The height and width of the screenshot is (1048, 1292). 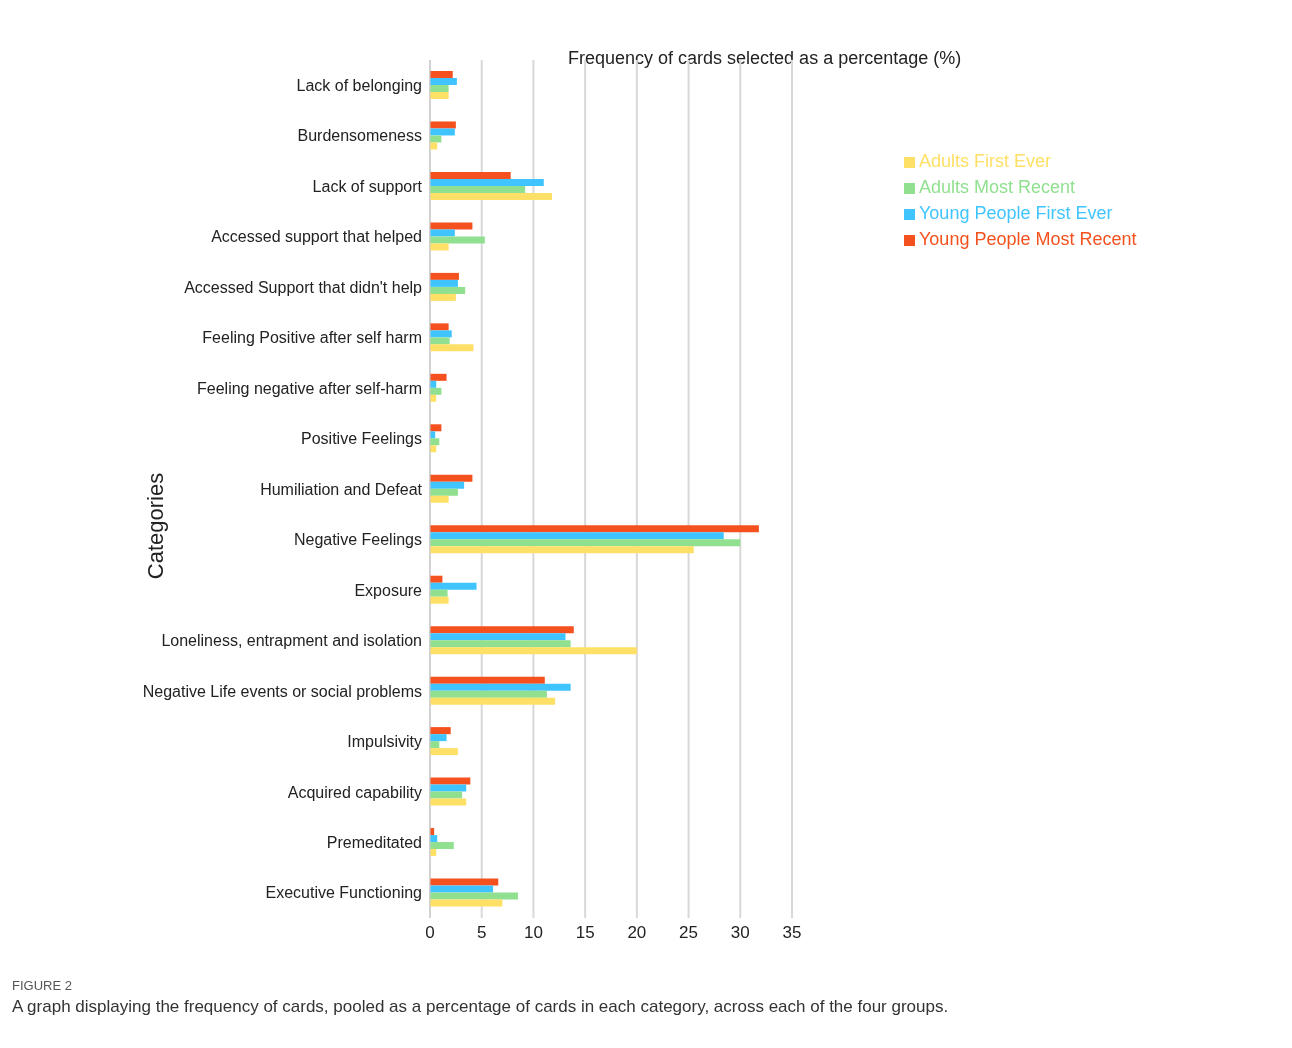 I want to click on text: A graph displaying the frequency of cards, pooled as a percentage of cards in each category, across each of the four groups., so click(x=481, y=1007).